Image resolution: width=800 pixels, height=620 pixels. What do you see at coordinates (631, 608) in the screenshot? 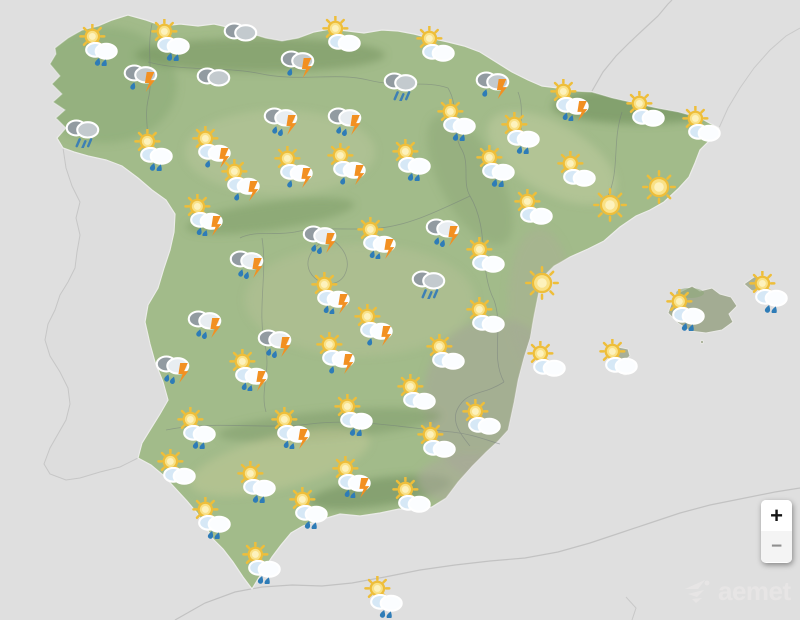
I see `africa-border-line` at bounding box center [631, 608].